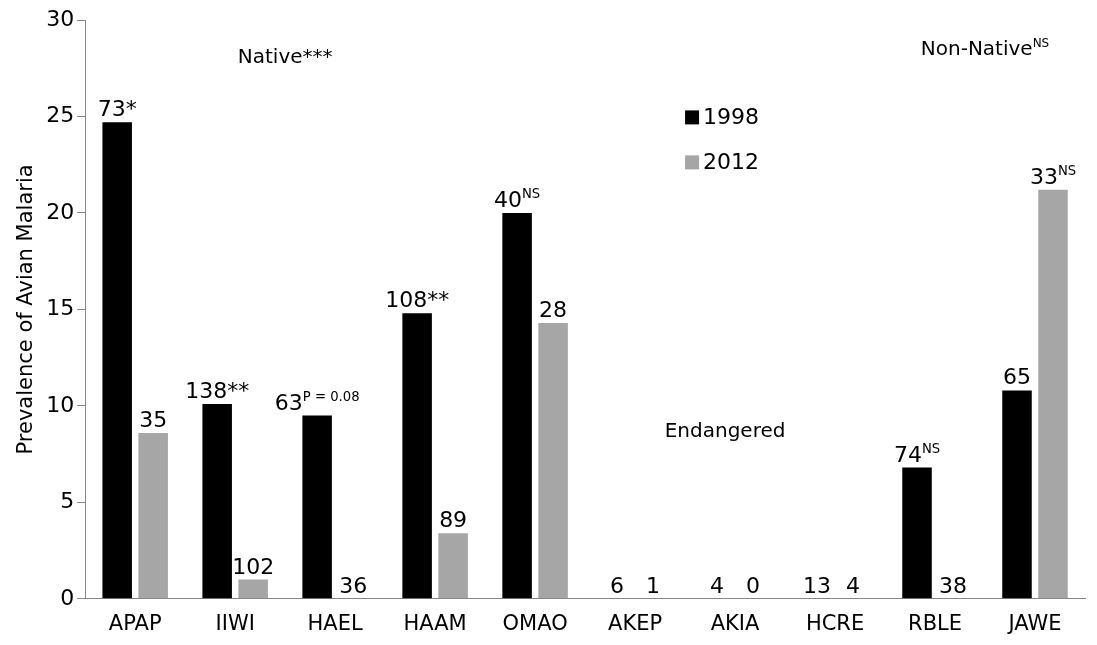 Image resolution: width=1097 pixels, height=645 pixels. What do you see at coordinates (117, 109) in the screenshot?
I see `annotation: 73*` at bounding box center [117, 109].